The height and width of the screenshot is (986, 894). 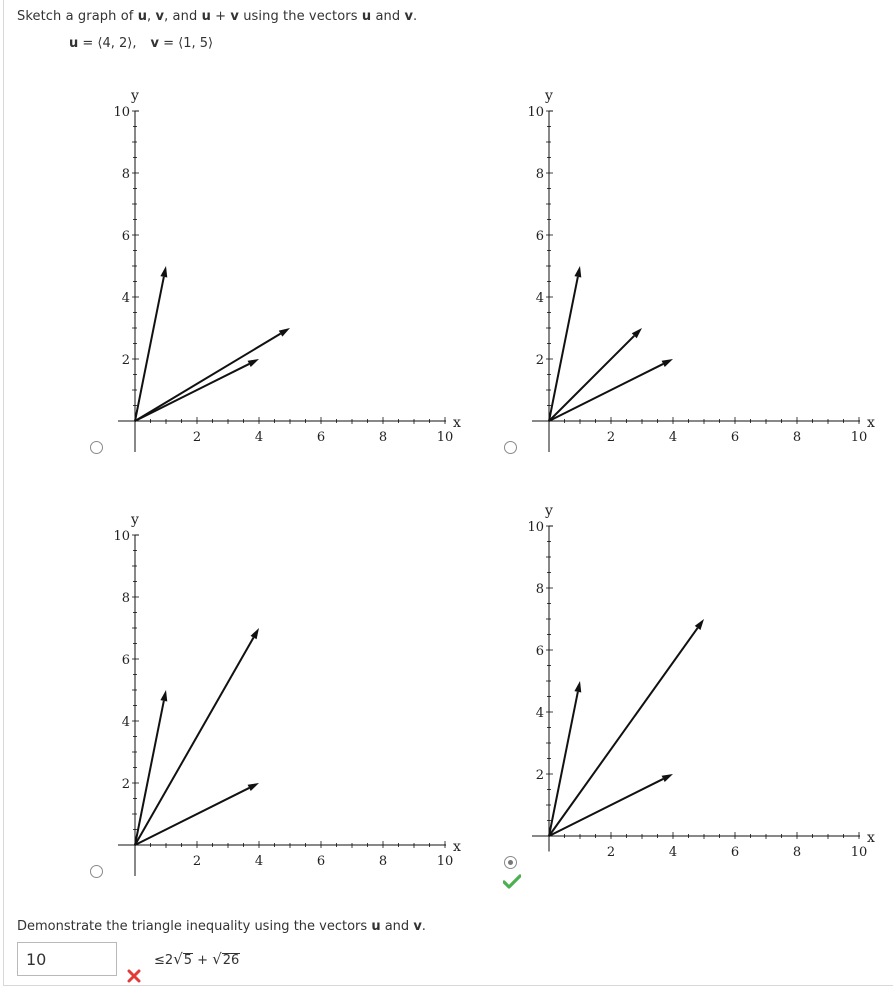 What do you see at coordinates (141, 43) in the screenshot?
I see `given-vectors: u = ⟨4, 2⟩, v = ⟨1, 5⟩` at bounding box center [141, 43].